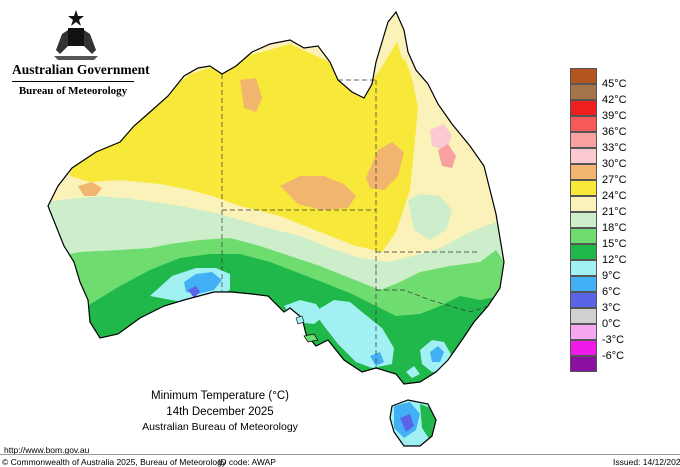  Describe the element at coordinates (220, 396) in the screenshot. I see `map-title: Minimum Temperature (°C)` at that location.